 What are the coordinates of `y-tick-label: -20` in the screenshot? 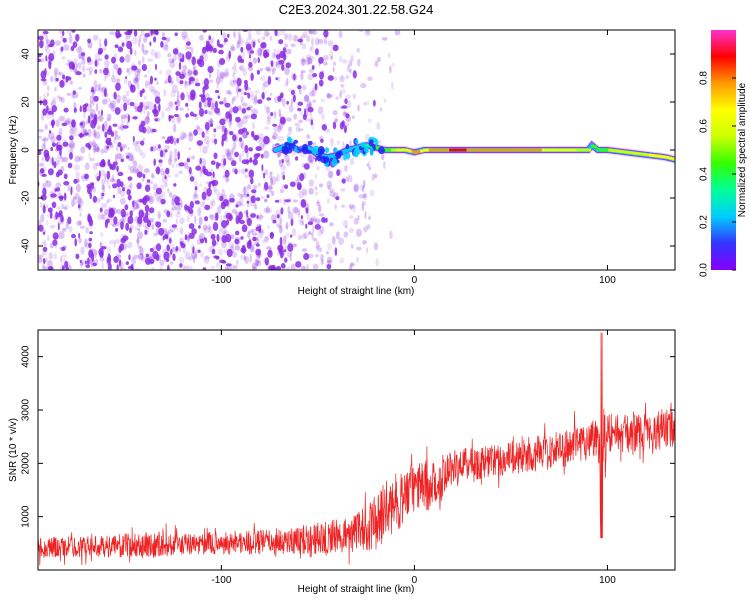 It's located at (26, 197).